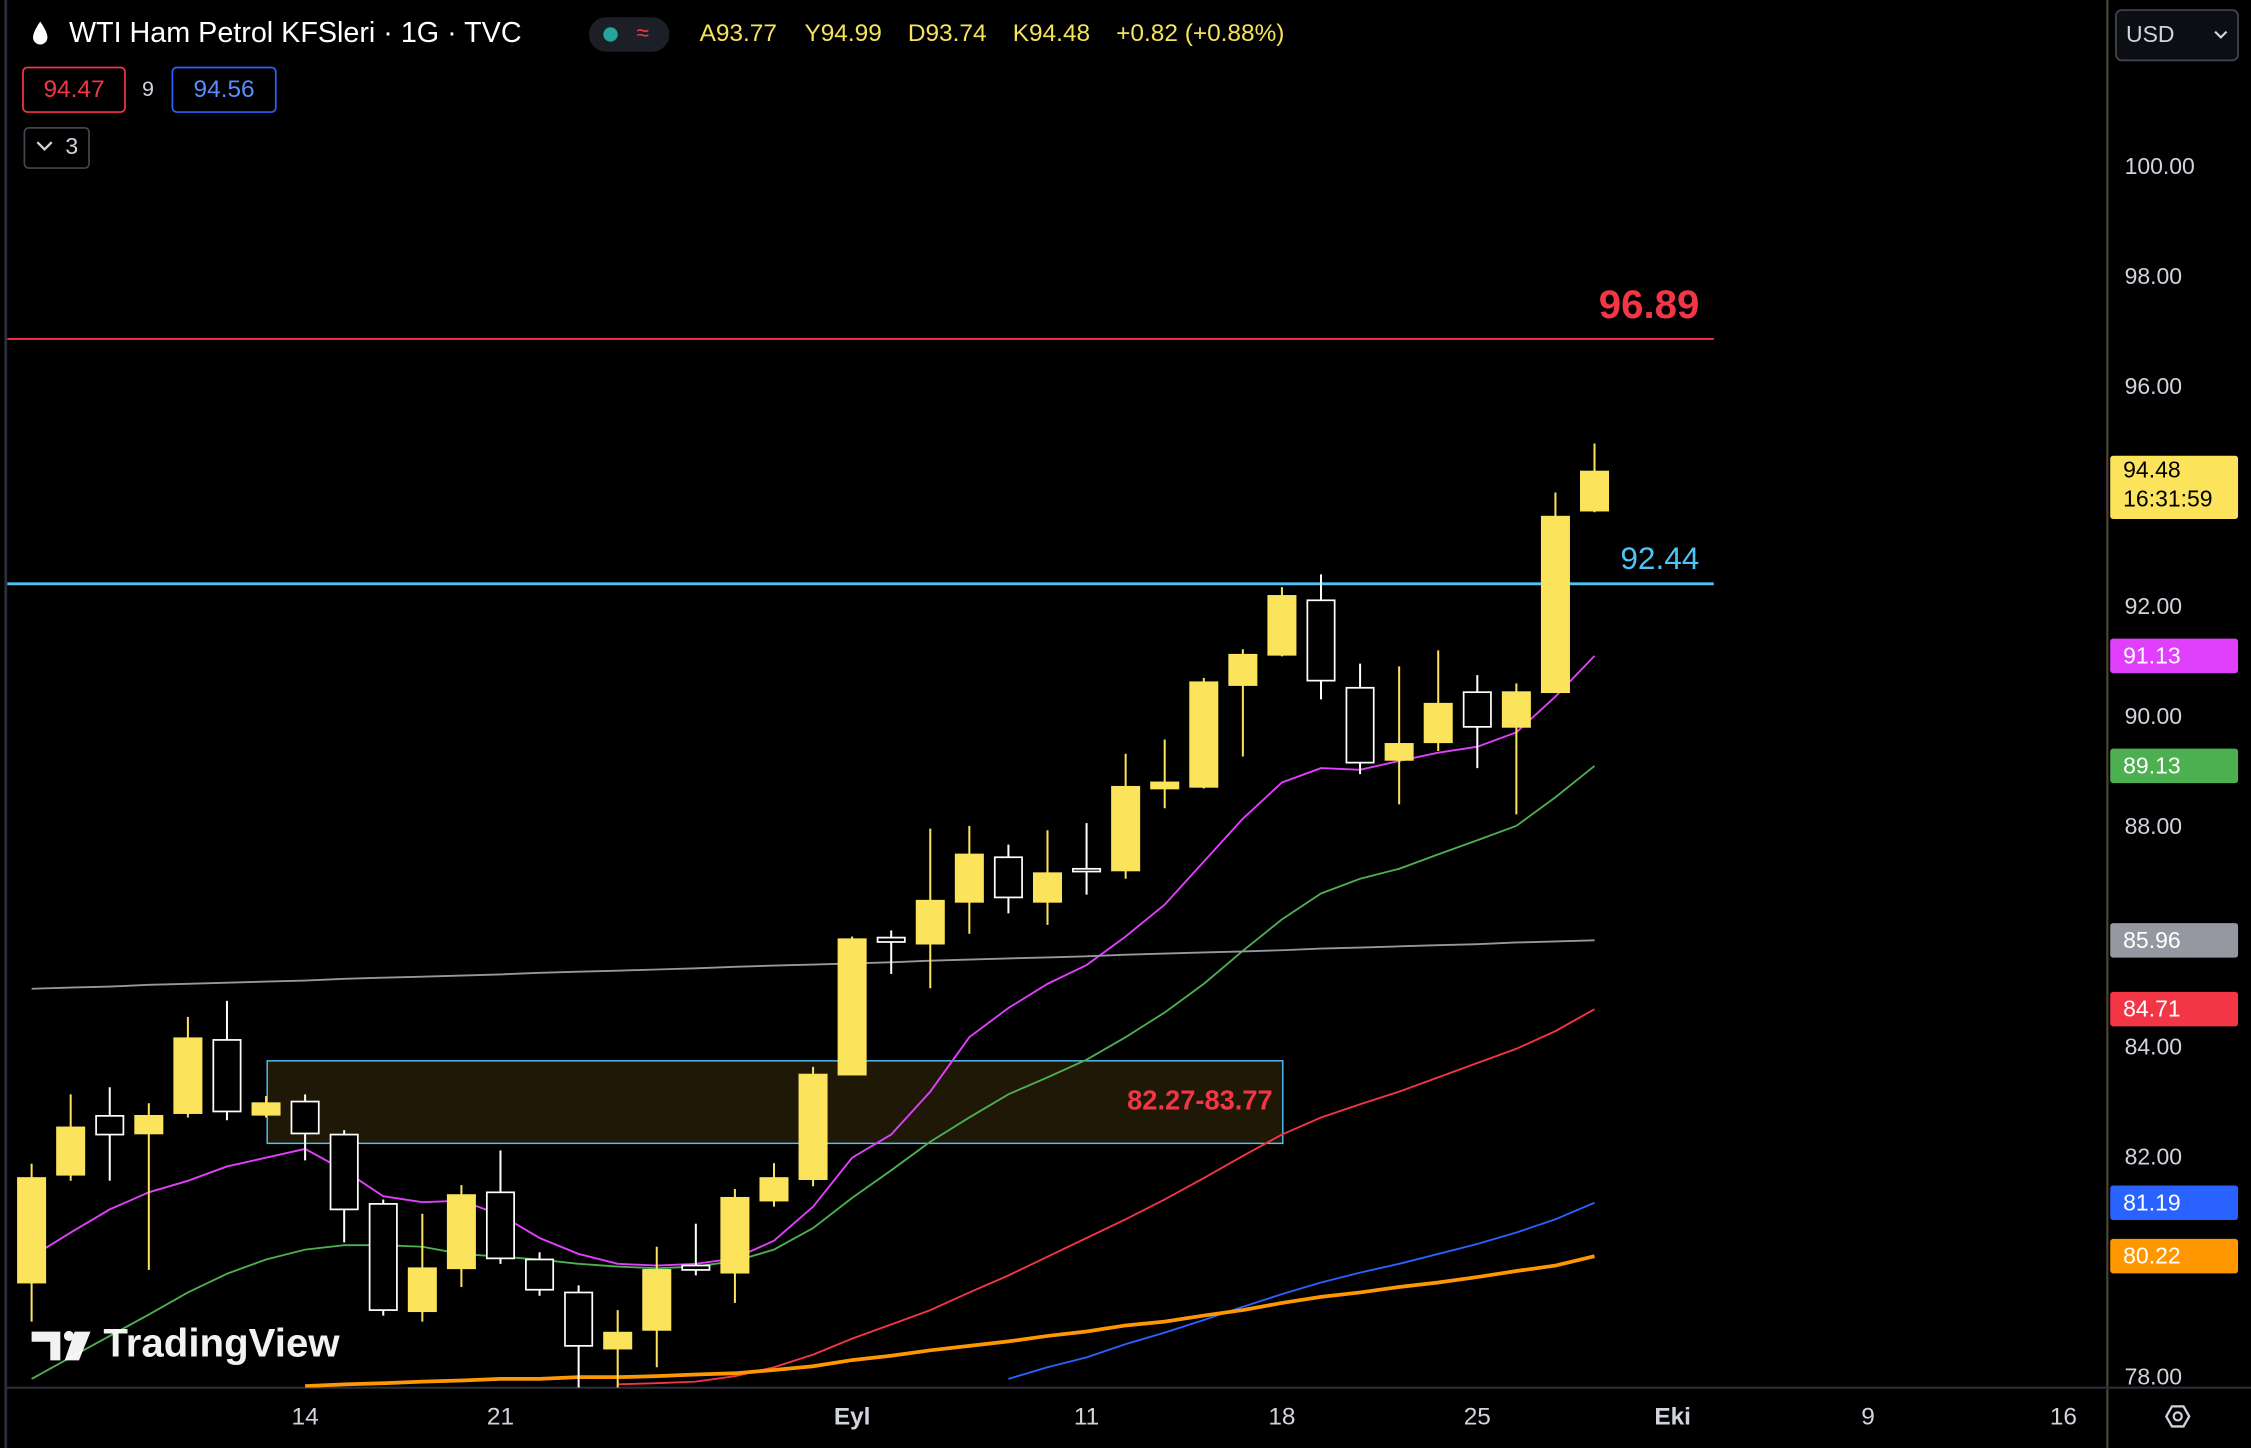 The width and height of the screenshot is (2251, 1448). What do you see at coordinates (2153, 276) in the screenshot?
I see `y-tick-label: 98.00` at bounding box center [2153, 276].